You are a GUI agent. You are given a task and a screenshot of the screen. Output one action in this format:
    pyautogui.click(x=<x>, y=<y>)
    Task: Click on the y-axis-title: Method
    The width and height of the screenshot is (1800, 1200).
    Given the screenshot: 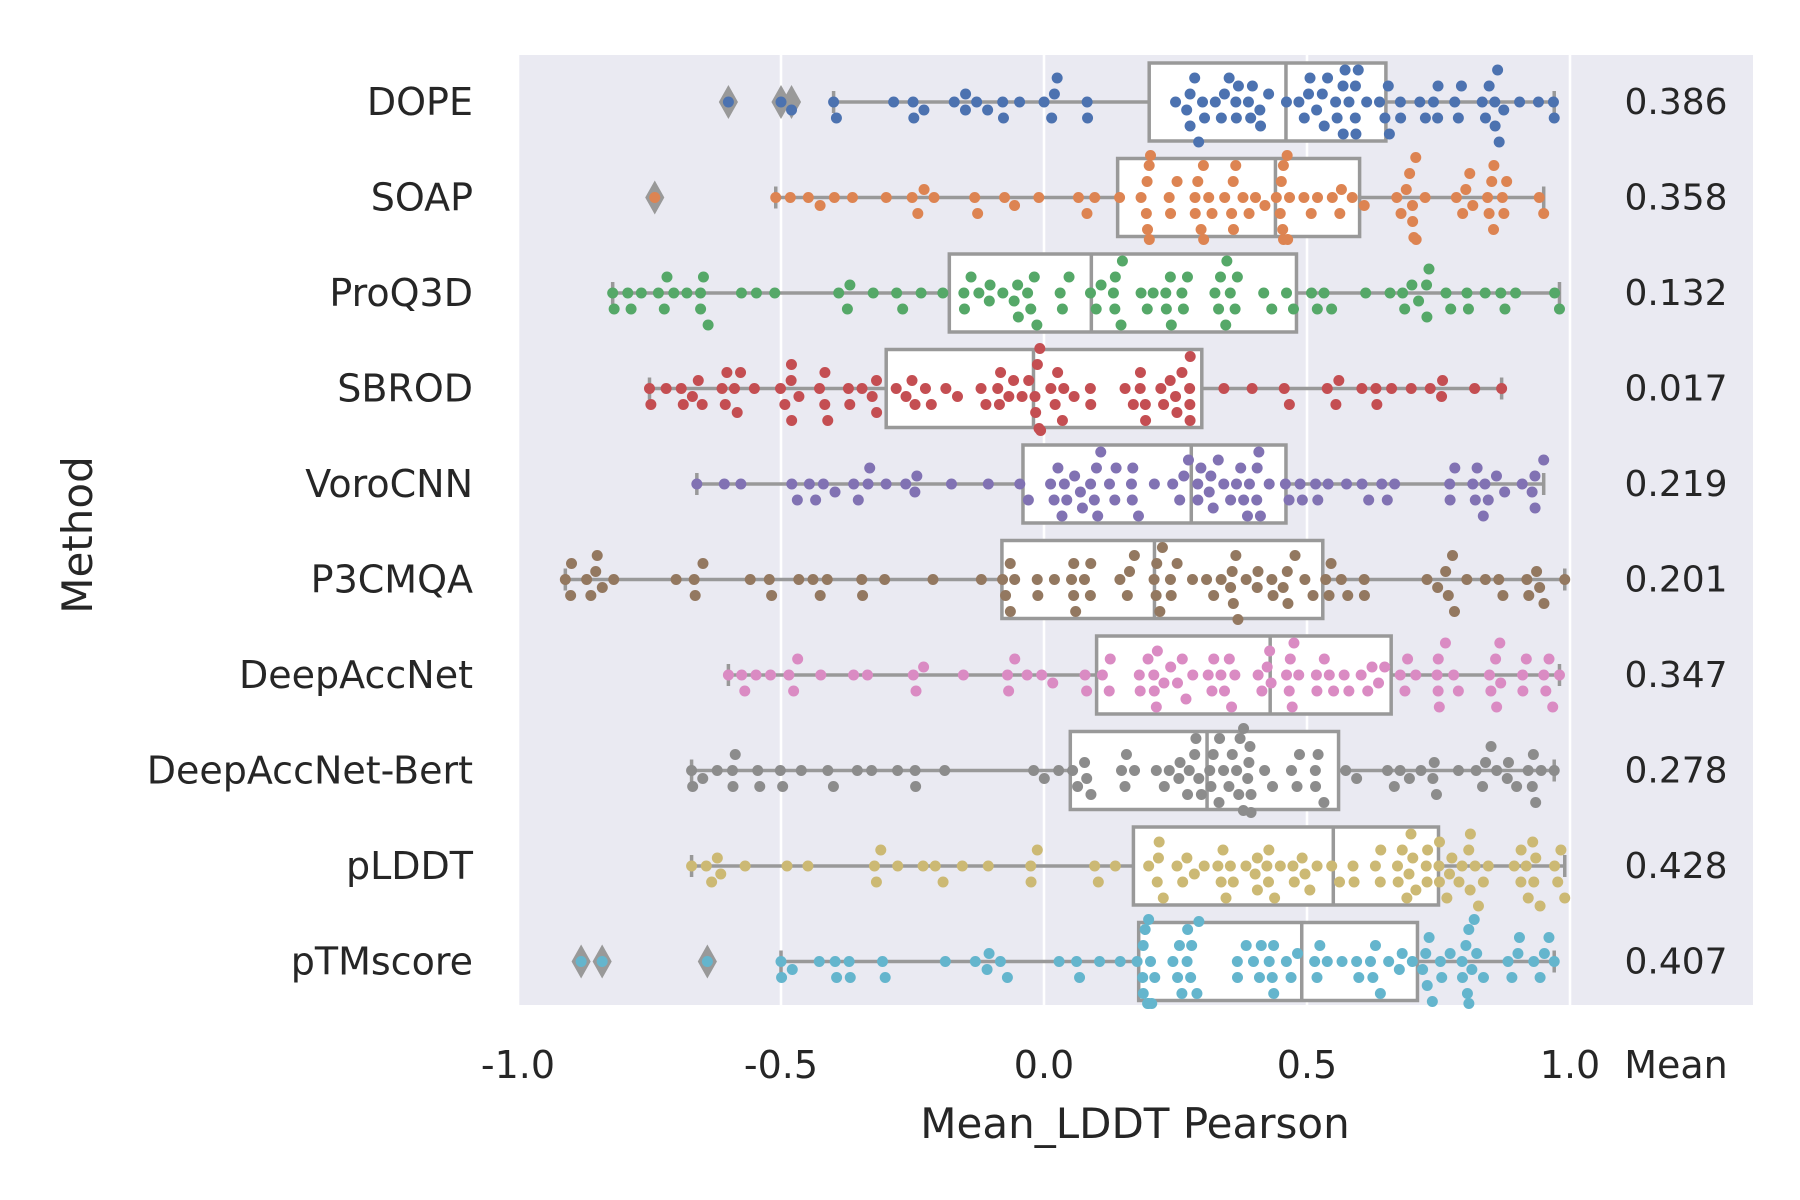 What is the action you would take?
    pyautogui.click(x=77, y=535)
    